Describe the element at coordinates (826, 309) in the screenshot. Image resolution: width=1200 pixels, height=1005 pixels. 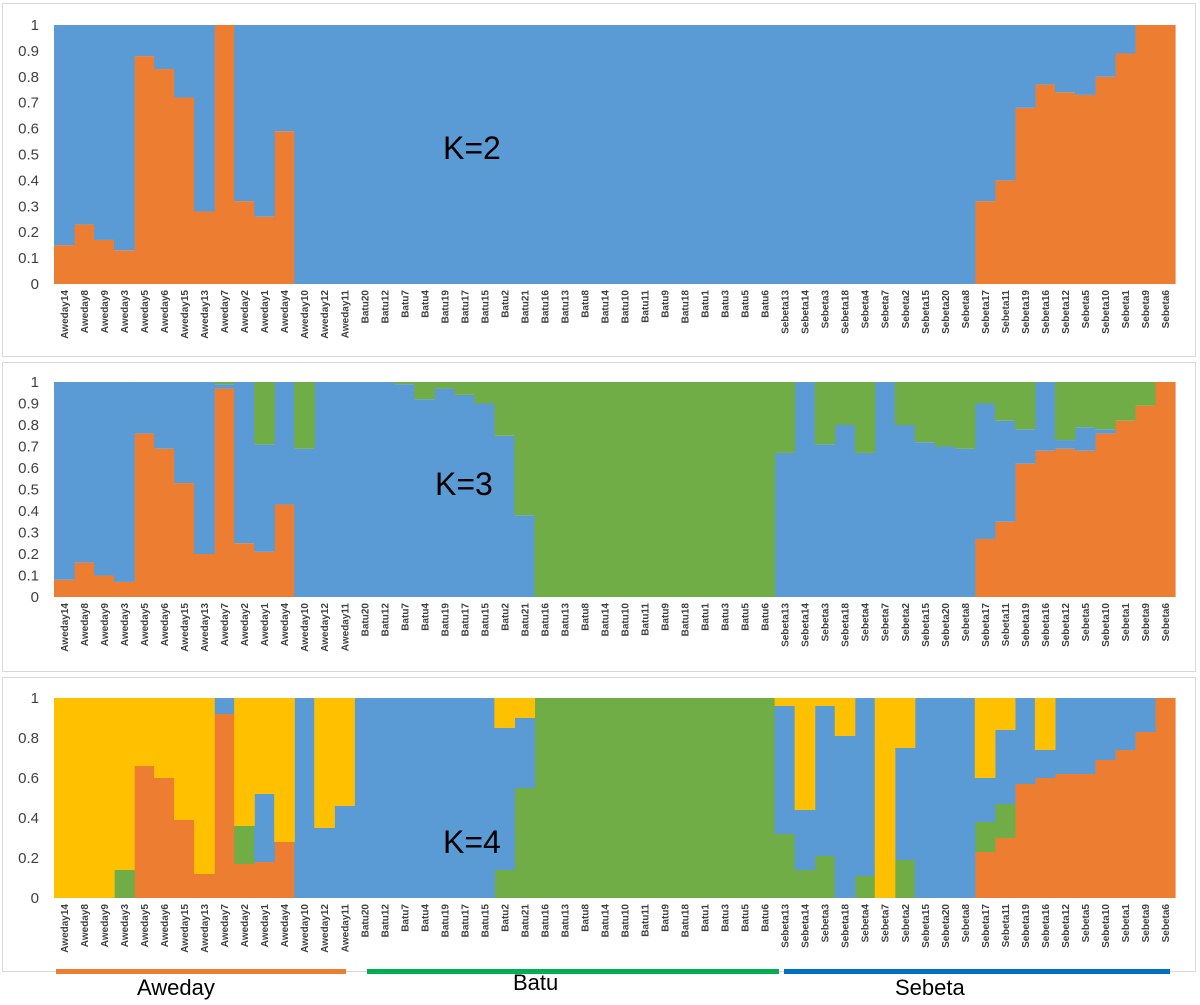
I see `x-tick-label: Sebeta3` at that location.